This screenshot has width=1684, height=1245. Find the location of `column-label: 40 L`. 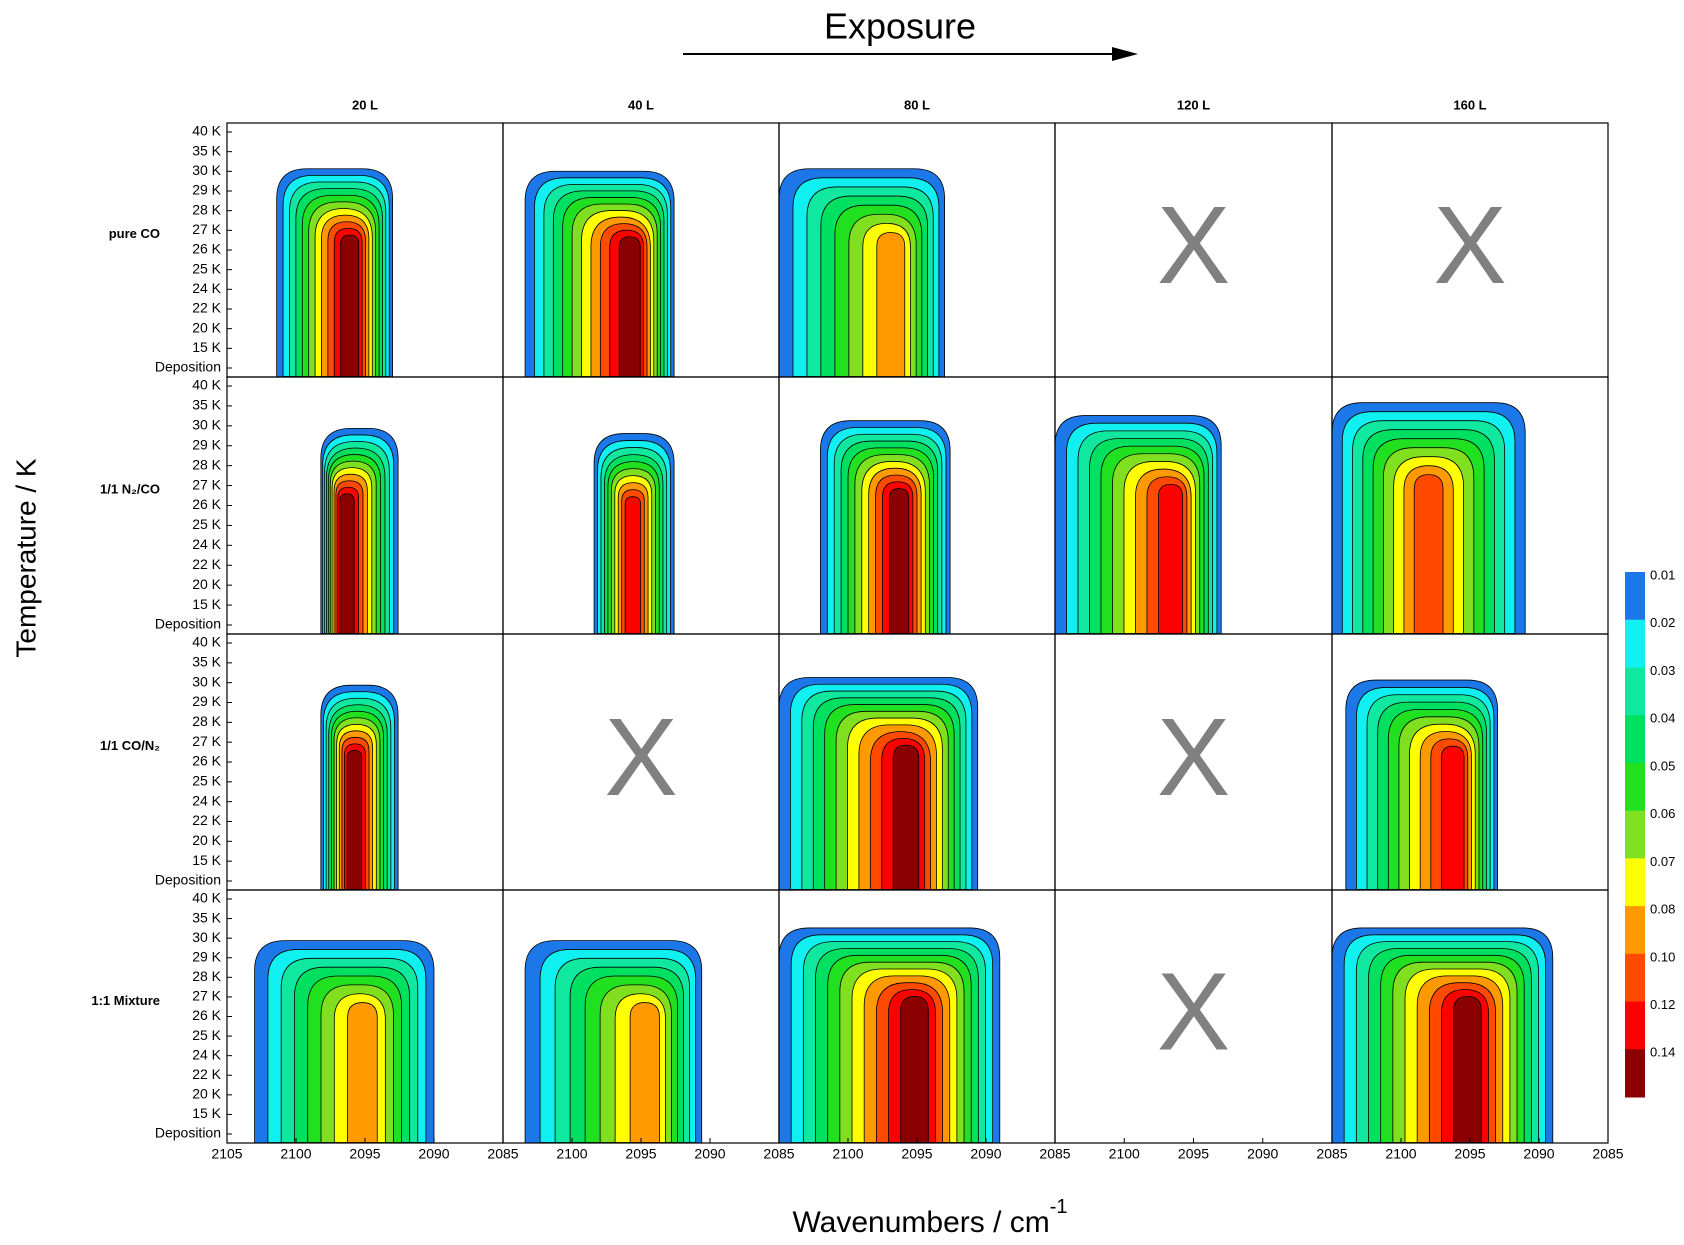

column-label: 40 L is located at coordinates (641, 104).